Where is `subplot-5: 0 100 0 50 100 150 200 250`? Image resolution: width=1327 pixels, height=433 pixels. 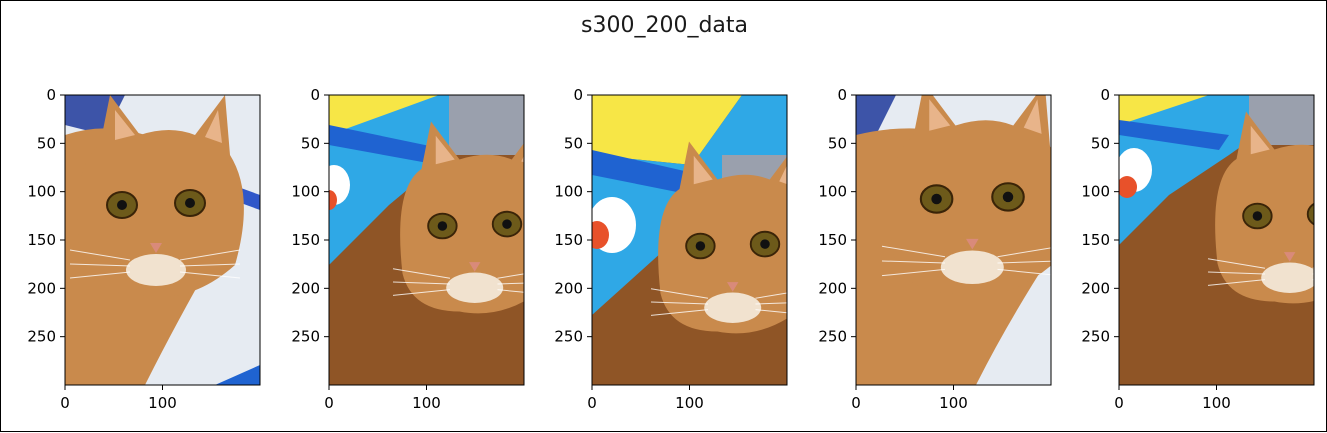
subplot-5: 0 100 0 50 100 150 200 250 is located at coordinates (1204, 249).